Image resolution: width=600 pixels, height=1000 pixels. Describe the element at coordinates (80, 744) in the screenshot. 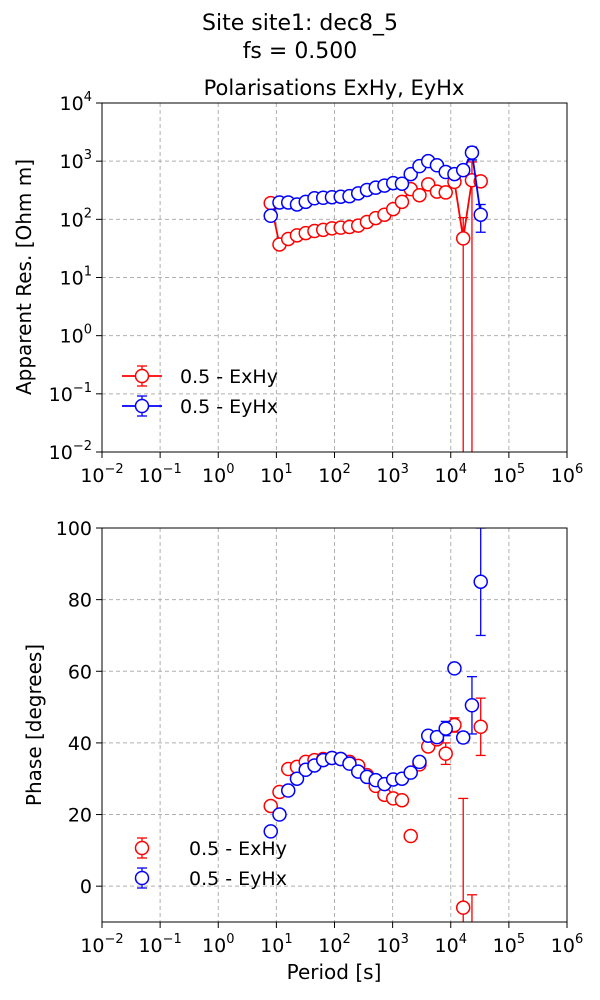

I see `tick-label: 40` at that location.